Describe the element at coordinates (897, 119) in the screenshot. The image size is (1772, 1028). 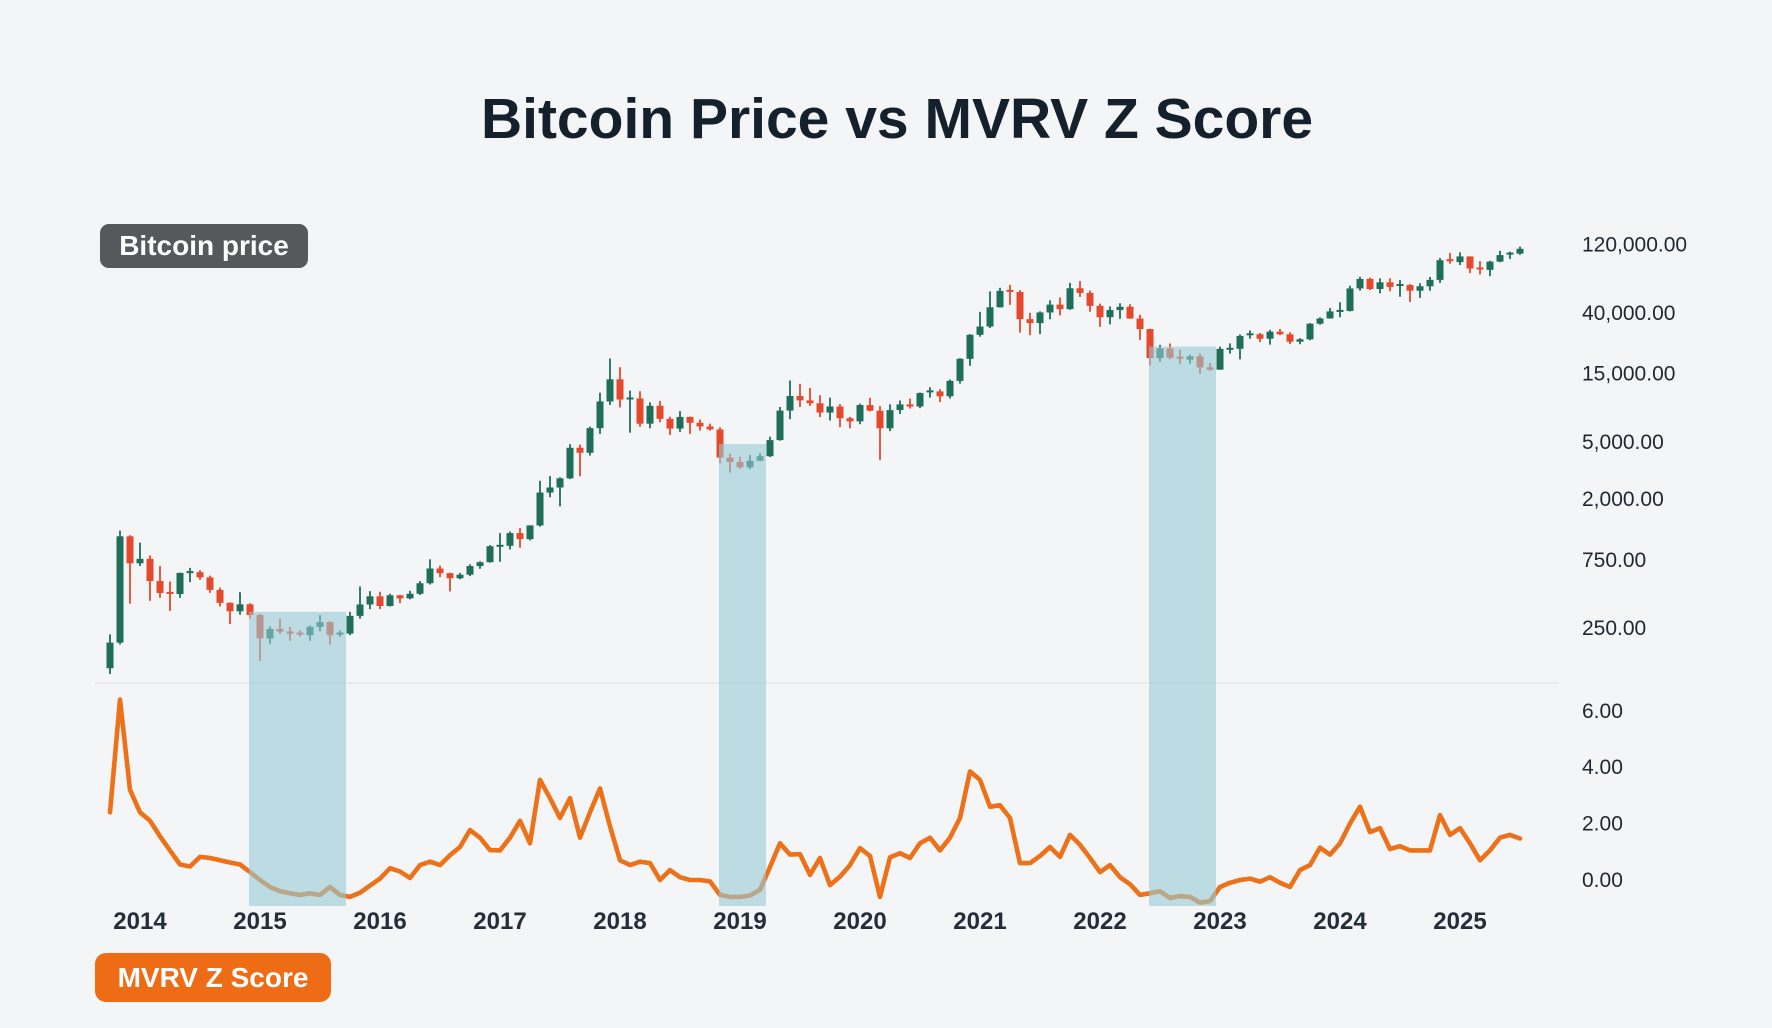
I see `chart-title: Bitcoin Price vs MVRV Z Score` at that location.